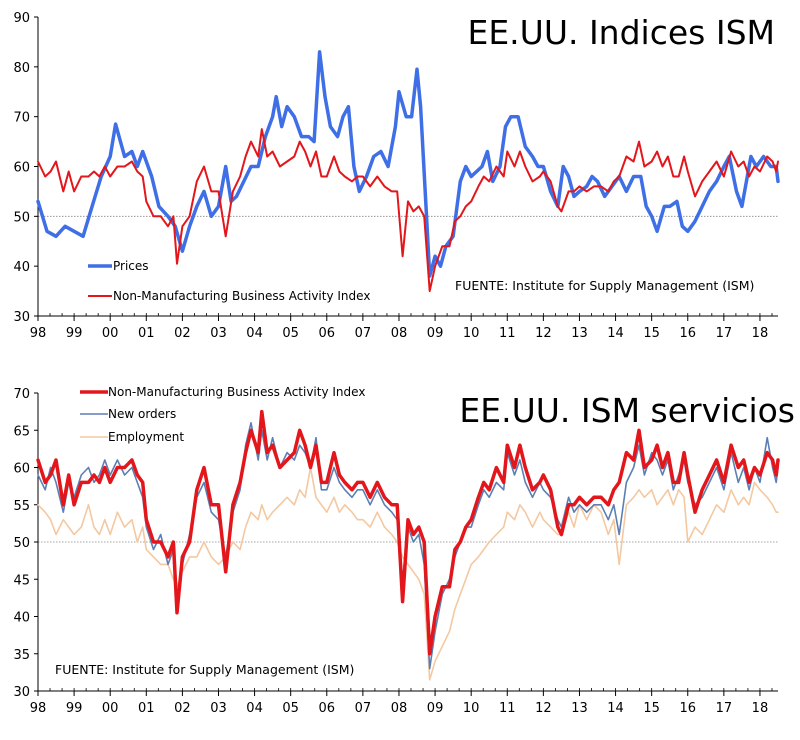 This screenshot has height=740, width=800. I want to click on y-tick-label: 90, so click(21, 18).